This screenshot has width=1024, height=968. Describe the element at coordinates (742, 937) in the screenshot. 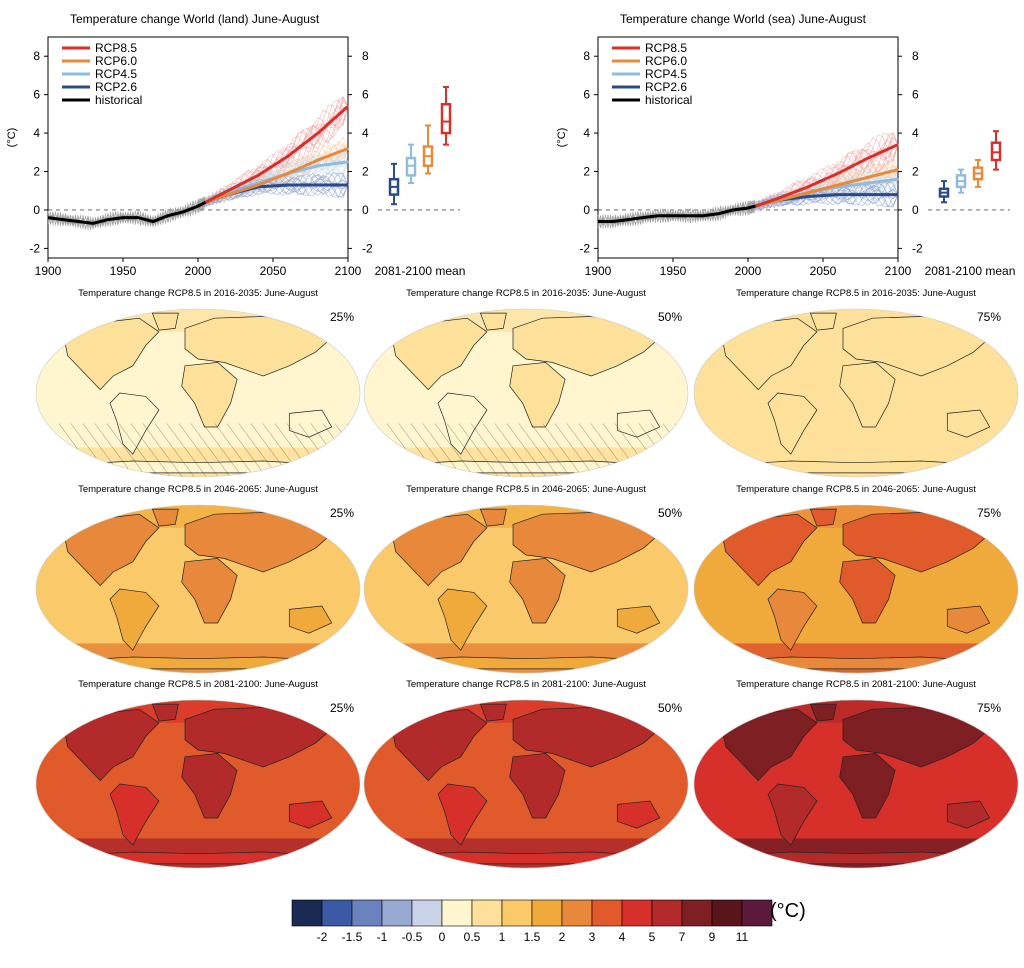

I see `colorbar-label: 11` at that location.